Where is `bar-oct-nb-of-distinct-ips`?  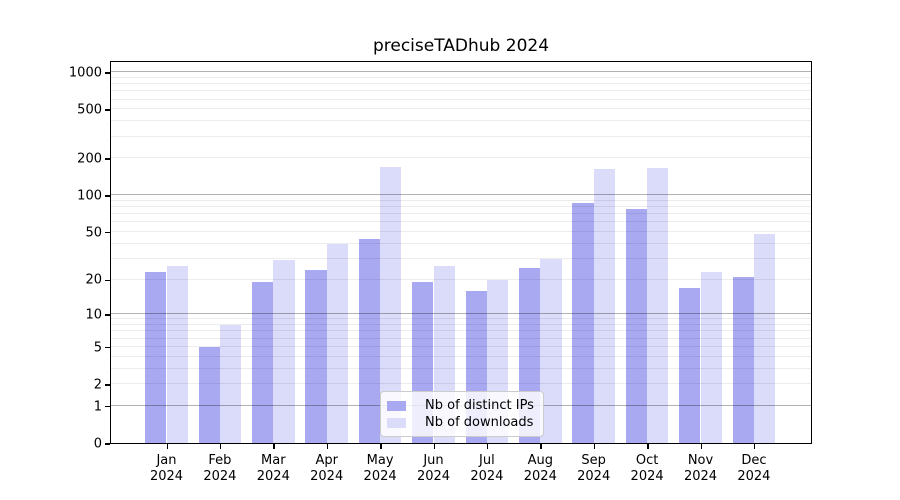
bar-oct-nb-of-distinct-ips is located at coordinates (636, 325).